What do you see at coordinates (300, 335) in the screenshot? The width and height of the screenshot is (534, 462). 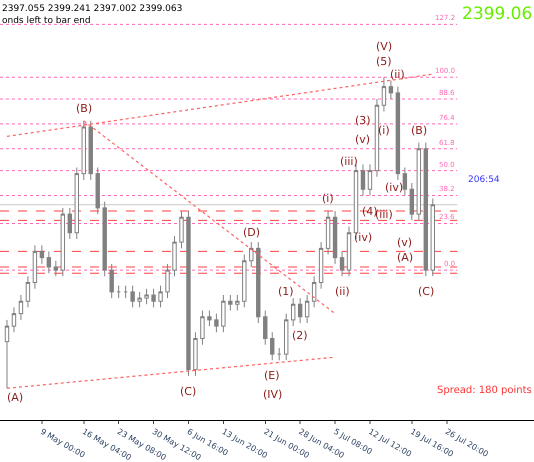 I see `annotation: (2)` at bounding box center [300, 335].